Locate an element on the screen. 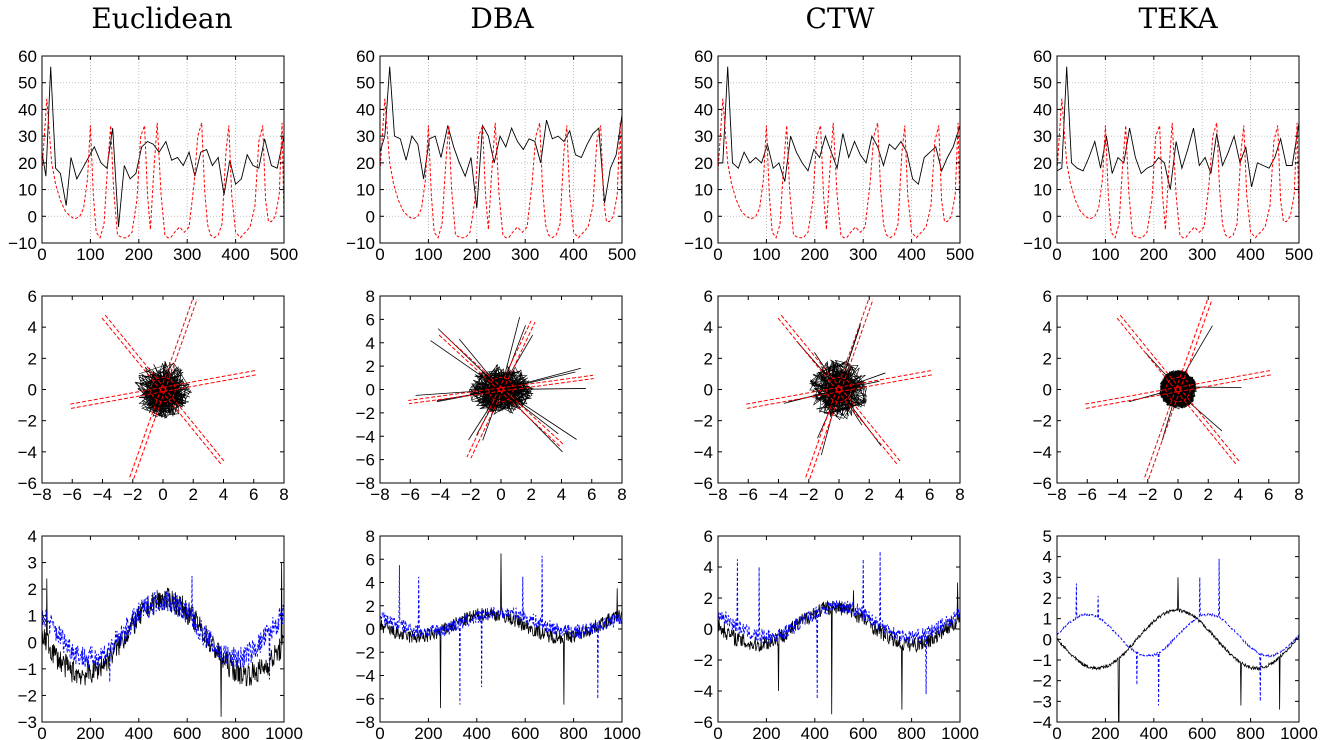 The height and width of the screenshot is (740, 1330). x-tick-label: −2 is located at coordinates (1147, 494).